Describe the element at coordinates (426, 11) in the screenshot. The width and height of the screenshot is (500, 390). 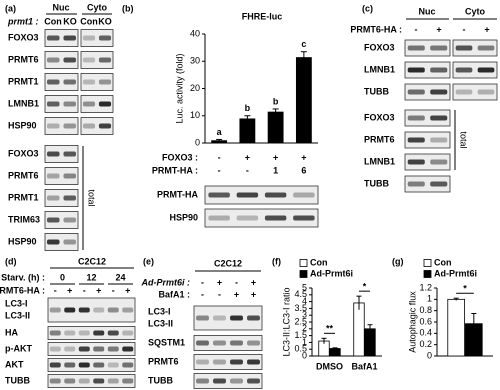
I see `fraction-label: Nuc` at that location.